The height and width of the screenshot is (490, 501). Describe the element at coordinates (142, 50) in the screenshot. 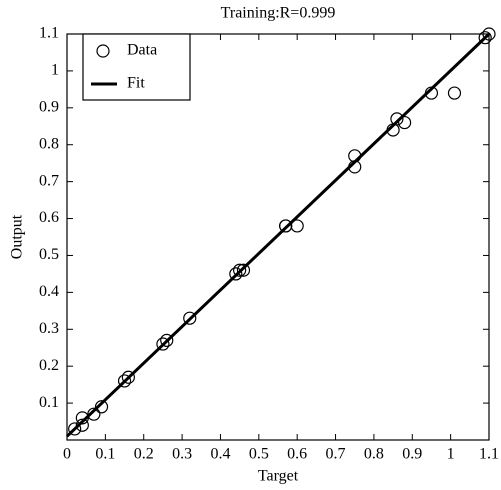

I see `legend-label: Data` at that location.